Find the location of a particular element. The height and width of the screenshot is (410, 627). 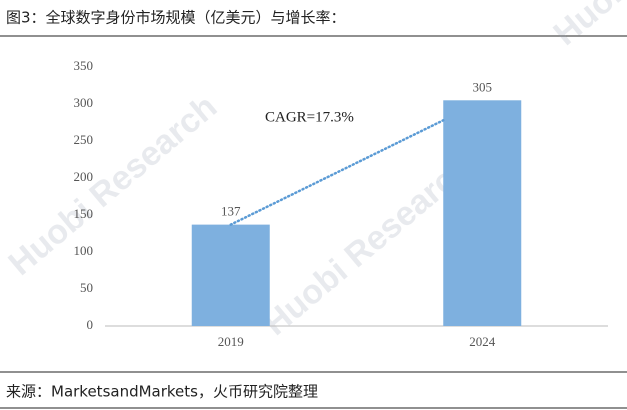

y-tick-label: 0 is located at coordinates (90, 324).